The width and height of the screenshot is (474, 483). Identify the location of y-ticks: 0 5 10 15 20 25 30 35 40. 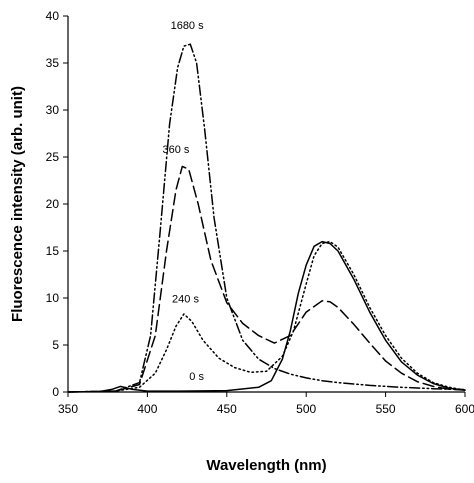
(57, 204).